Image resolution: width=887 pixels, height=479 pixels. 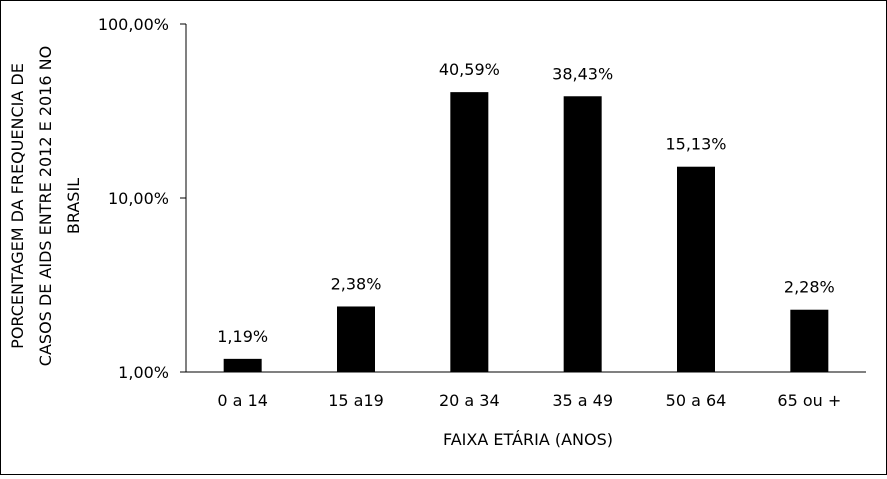 What do you see at coordinates (809, 400) in the screenshot?
I see `x-tick-label: 65 ou +` at bounding box center [809, 400].